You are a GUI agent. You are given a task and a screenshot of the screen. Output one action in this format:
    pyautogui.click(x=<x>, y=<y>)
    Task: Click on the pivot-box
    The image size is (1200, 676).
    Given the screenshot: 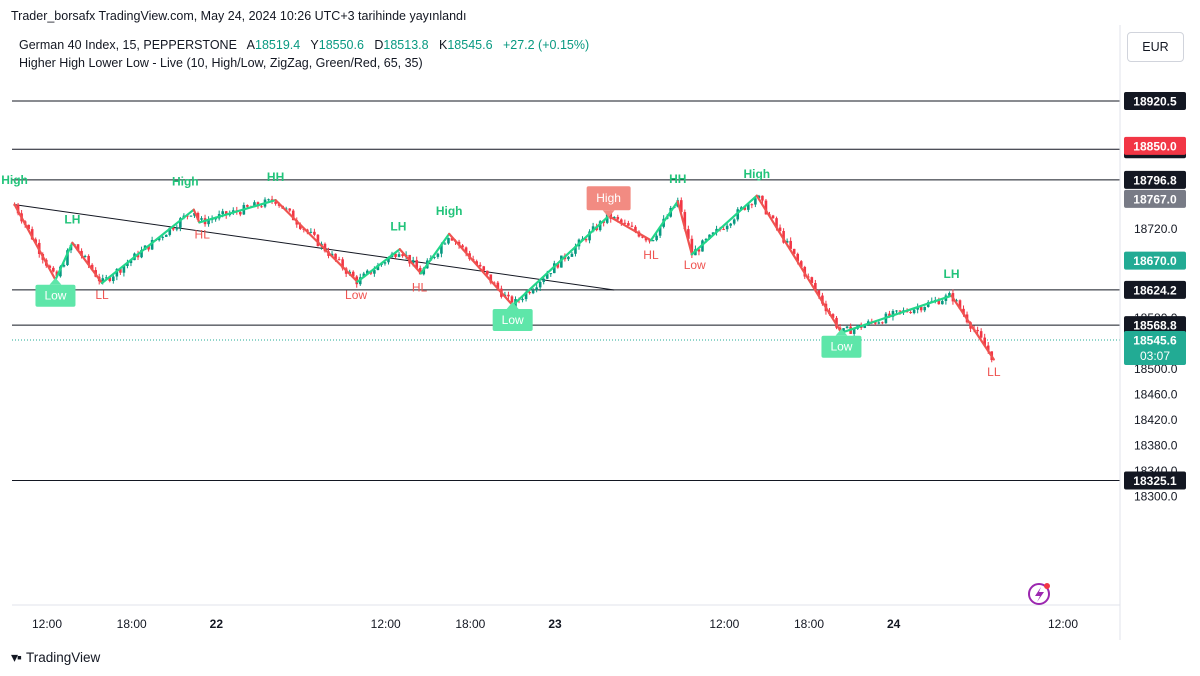 What is the action you would take?
    pyautogui.click(x=841, y=346)
    